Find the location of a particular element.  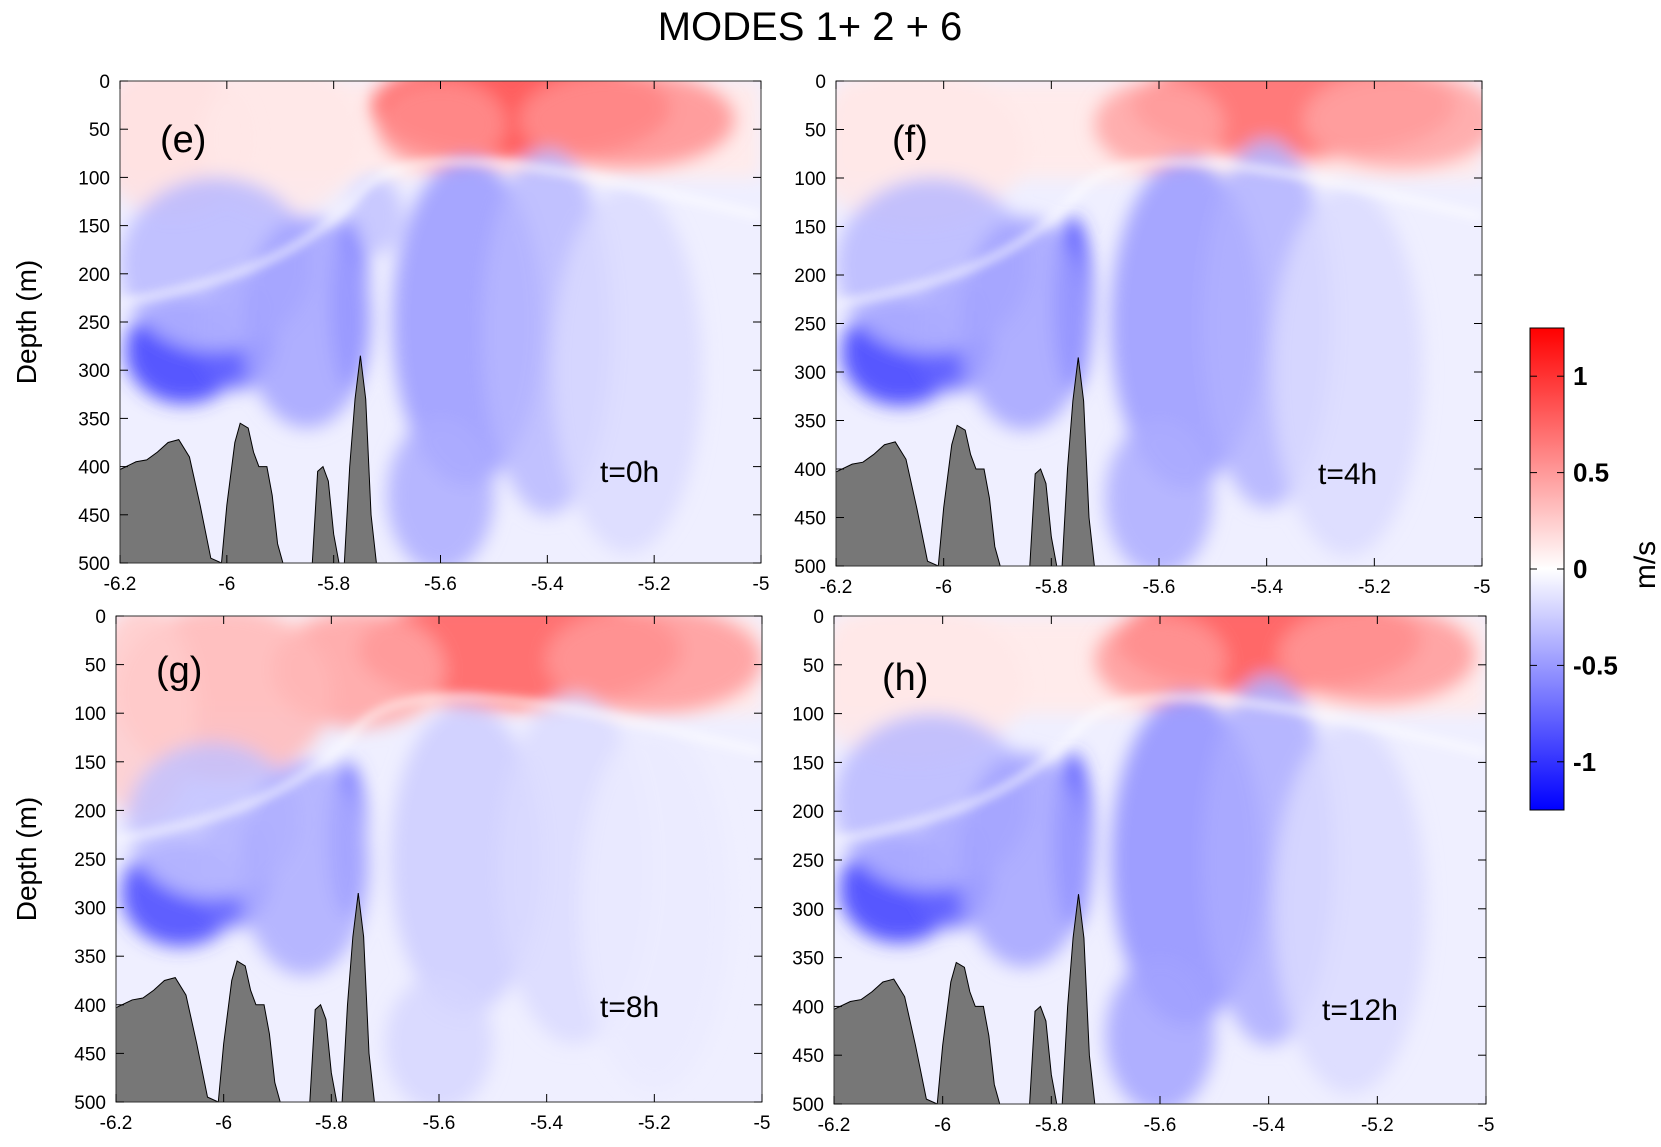

panel-label: (e) is located at coordinates (183, 140).